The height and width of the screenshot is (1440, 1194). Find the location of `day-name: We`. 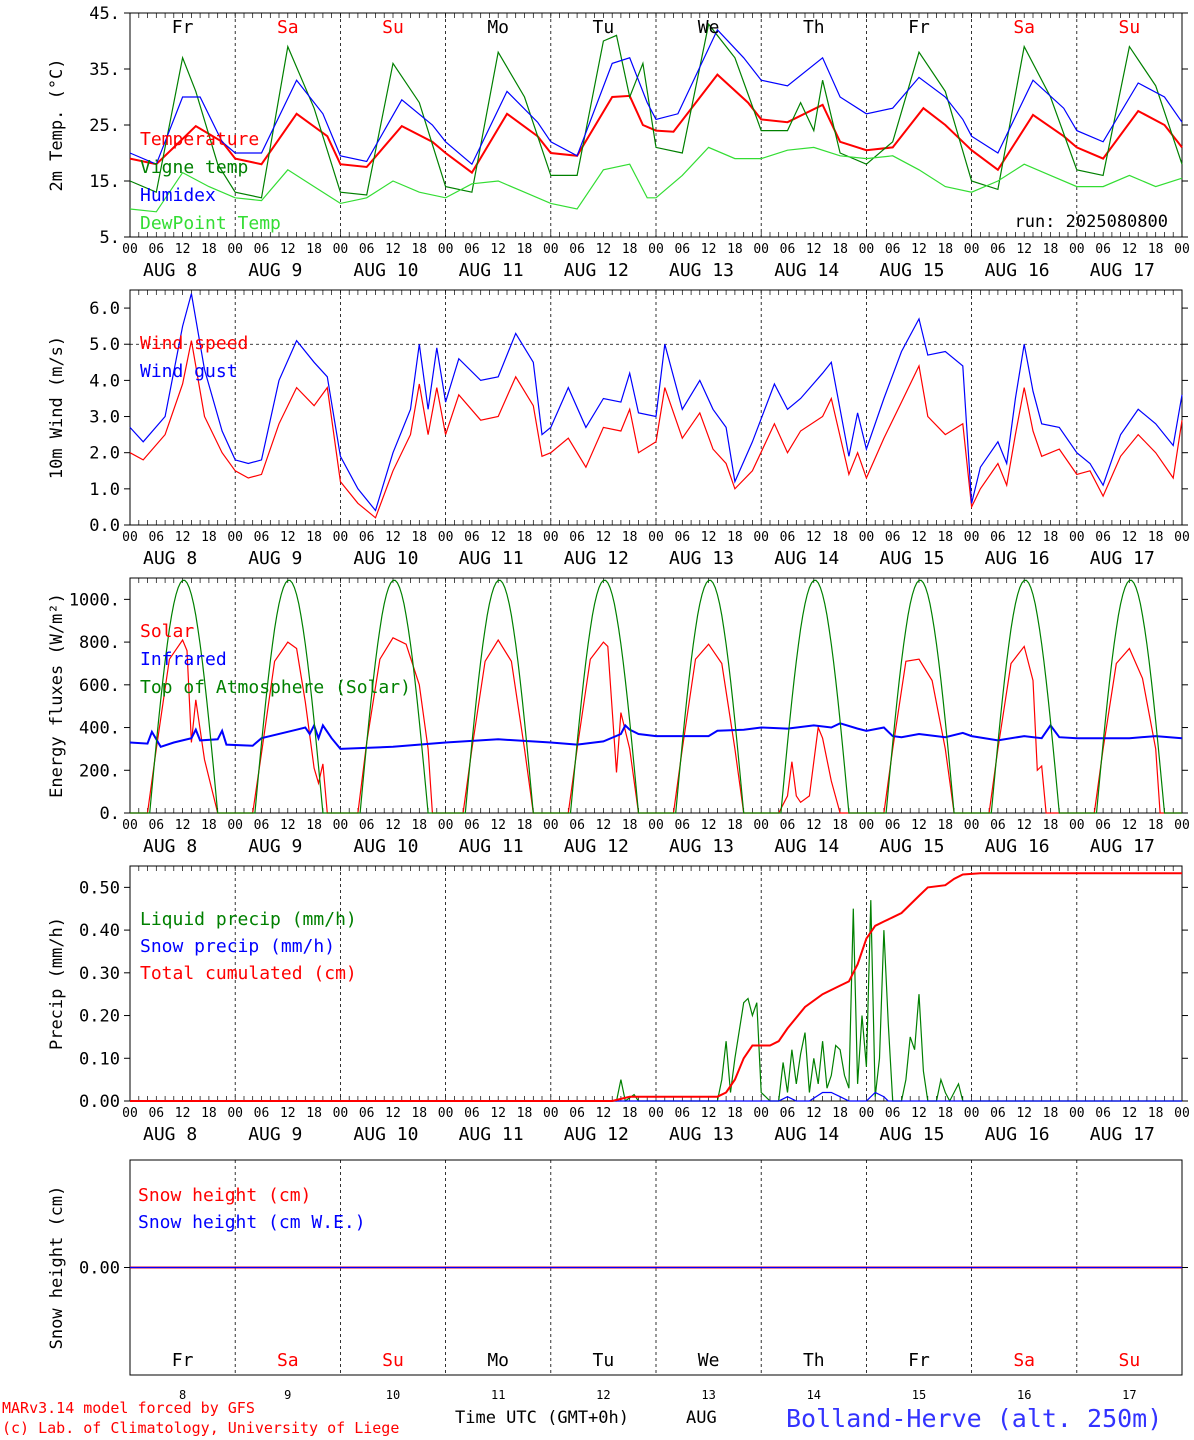

day-name: We is located at coordinates (709, 27).